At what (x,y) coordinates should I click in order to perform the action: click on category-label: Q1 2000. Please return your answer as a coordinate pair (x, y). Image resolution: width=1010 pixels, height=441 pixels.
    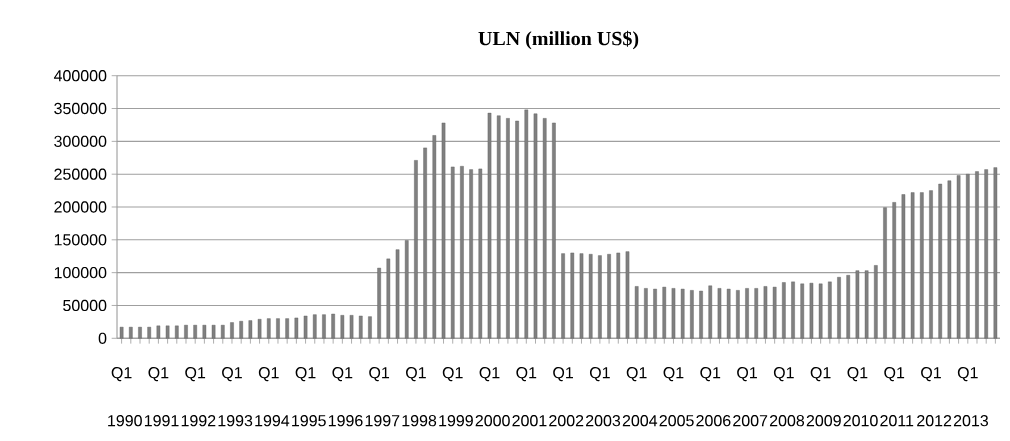
    Looking at the image, I should click on (492, 397).